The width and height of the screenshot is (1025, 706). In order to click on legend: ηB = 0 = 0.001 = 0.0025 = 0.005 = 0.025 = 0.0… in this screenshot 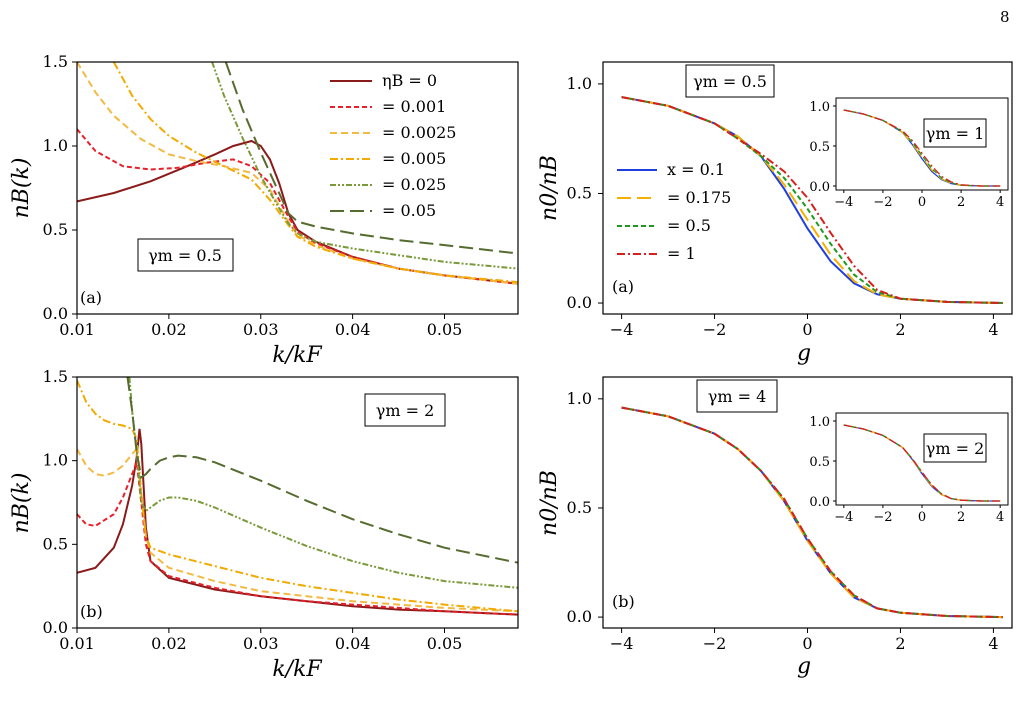, I will do `click(393, 145)`.